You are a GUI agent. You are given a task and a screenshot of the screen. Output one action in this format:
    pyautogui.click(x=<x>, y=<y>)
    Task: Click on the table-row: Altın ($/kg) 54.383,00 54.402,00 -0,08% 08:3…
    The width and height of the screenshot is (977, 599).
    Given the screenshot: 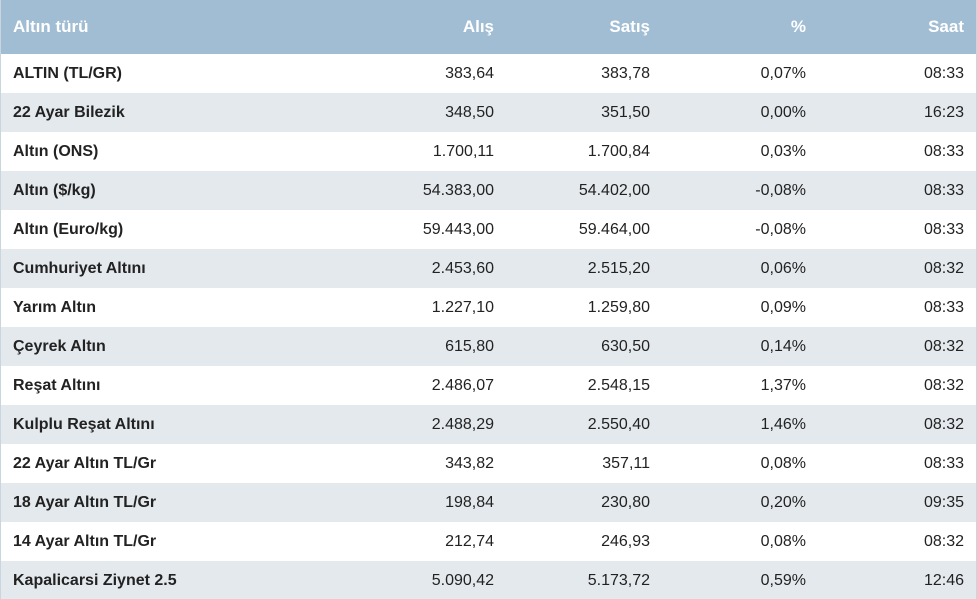 What is the action you would take?
    pyautogui.click(x=488, y=190)
    